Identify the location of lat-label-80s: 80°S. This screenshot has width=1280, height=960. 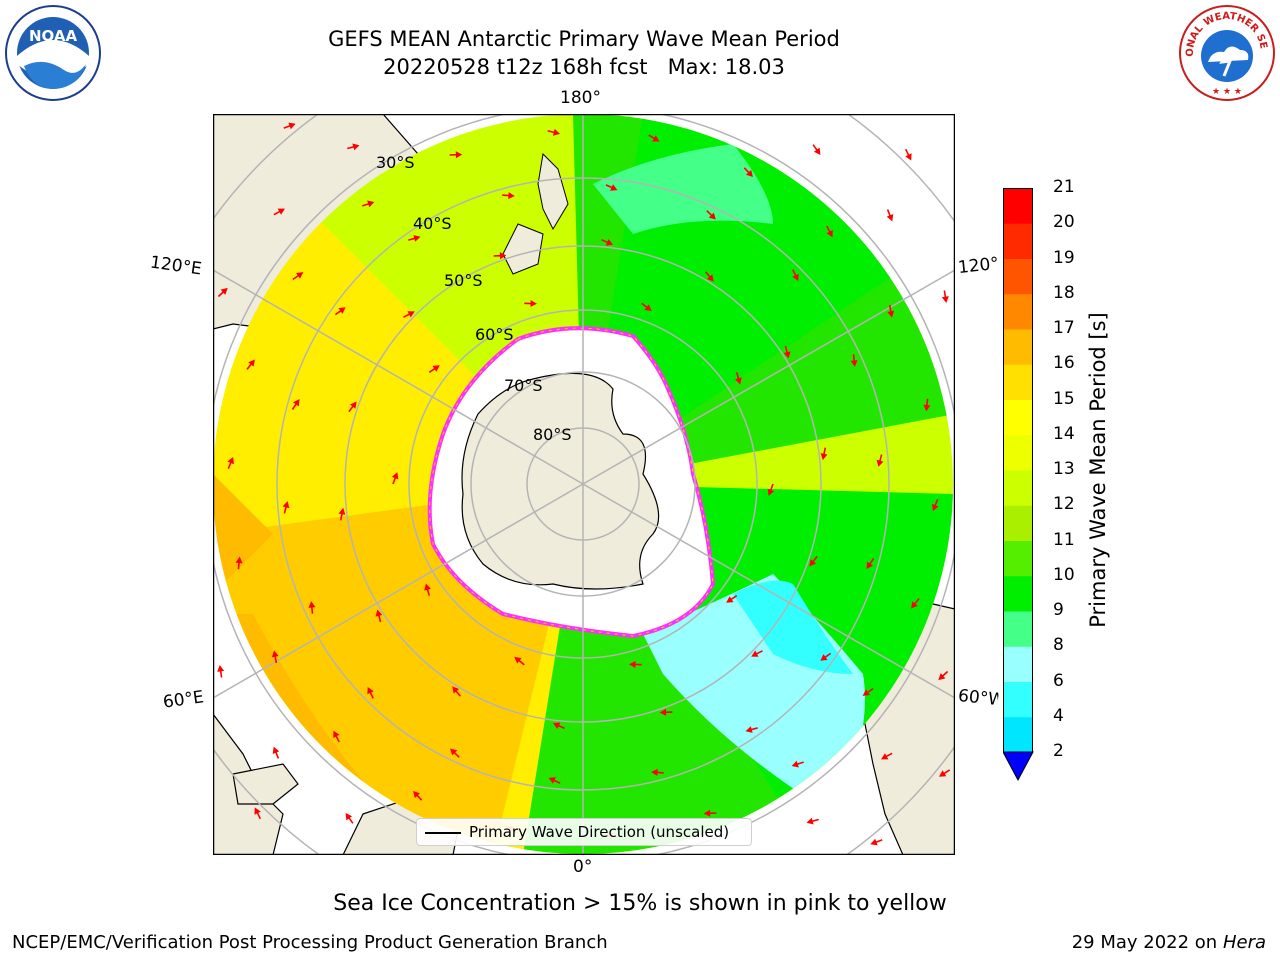
(552, 434).